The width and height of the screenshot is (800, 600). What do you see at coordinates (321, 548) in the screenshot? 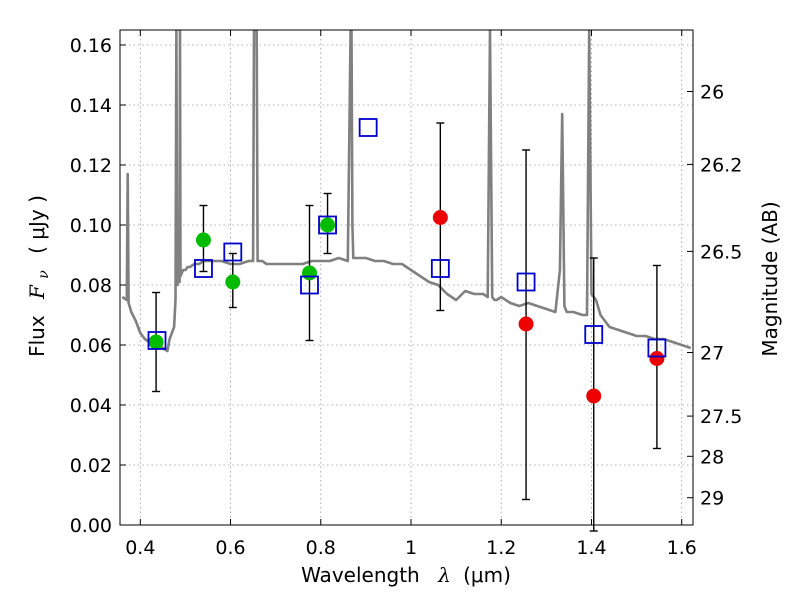
I see `x-tick-label: 0.8` at bounding box center [321, 548].